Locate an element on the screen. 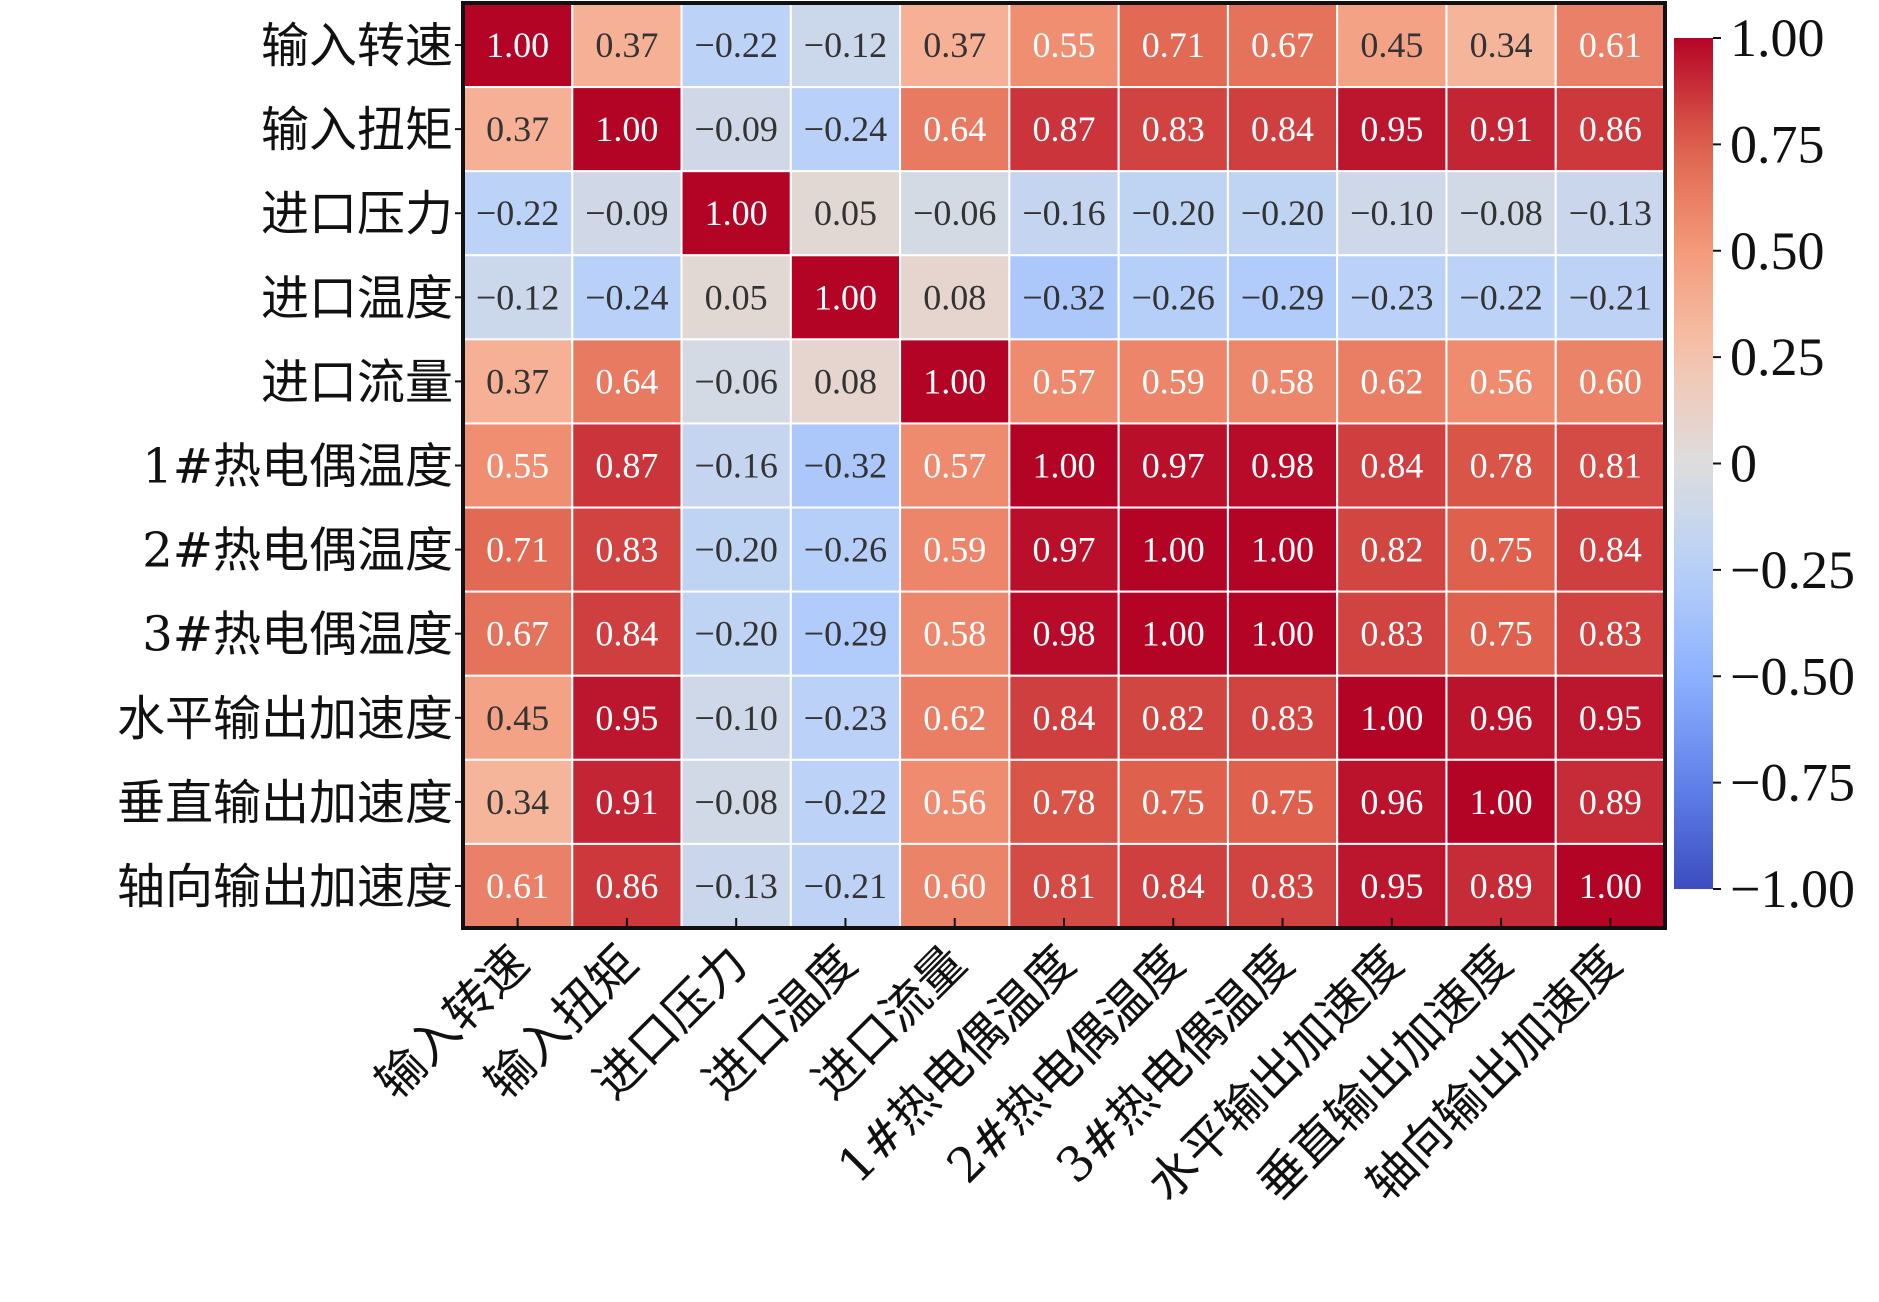 Image resolution: width=1879 pixels, height=1302 pixels. heatmap-cell: 0.86 is located at coordinates (1610, 129).